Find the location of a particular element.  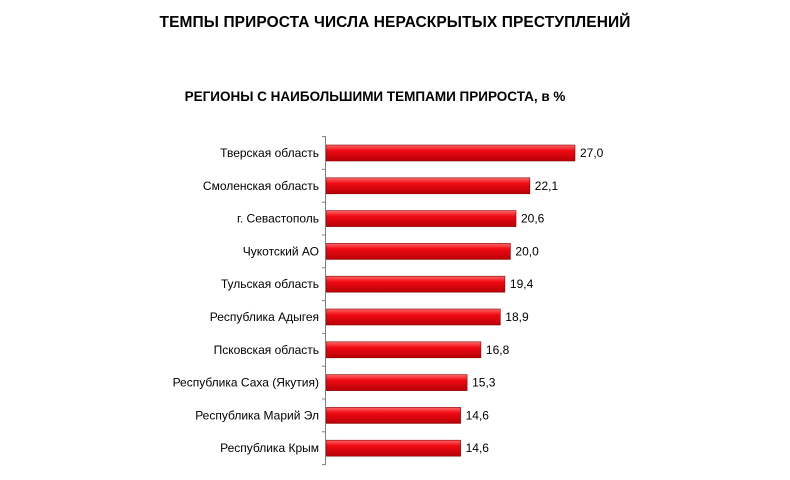

category-label: Смоленская область is located at coordinates (261, 186).